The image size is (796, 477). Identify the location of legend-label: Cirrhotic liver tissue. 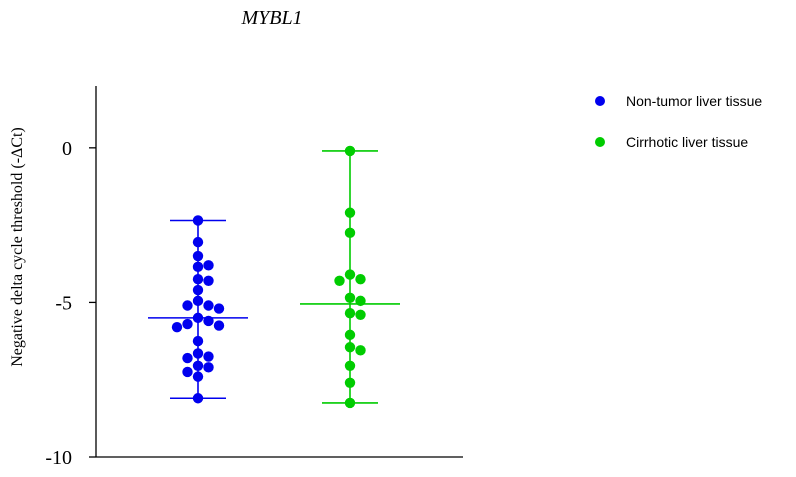
(687, 142).